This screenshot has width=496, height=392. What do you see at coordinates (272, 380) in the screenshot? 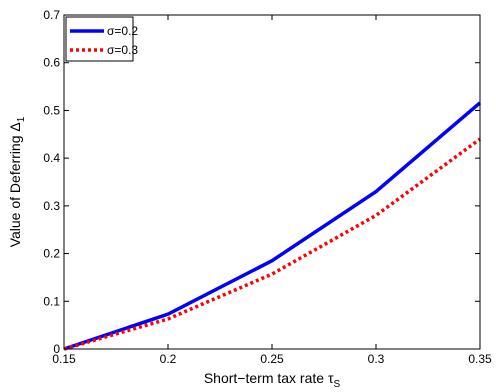
I see `x-axis-title: Short−term tax rate τS` at bounding box center [272, 380].